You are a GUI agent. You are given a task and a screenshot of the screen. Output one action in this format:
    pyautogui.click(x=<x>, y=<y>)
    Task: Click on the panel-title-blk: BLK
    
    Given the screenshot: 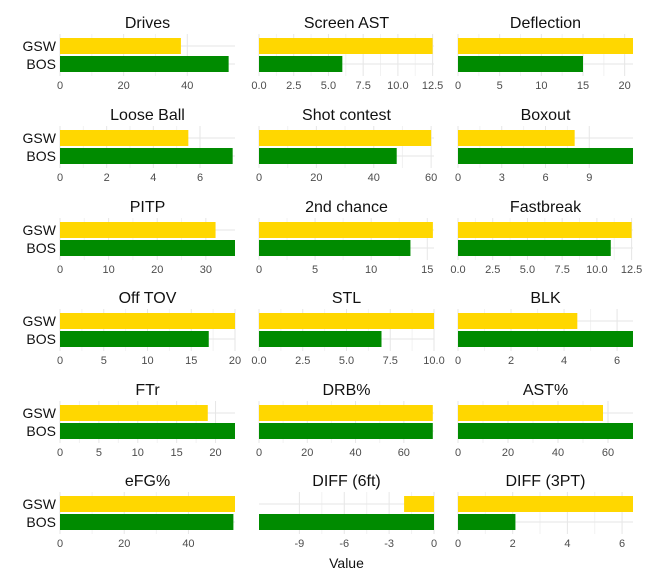 What is the action you would take?
    pyautogui.click(x=545, y=298)
    